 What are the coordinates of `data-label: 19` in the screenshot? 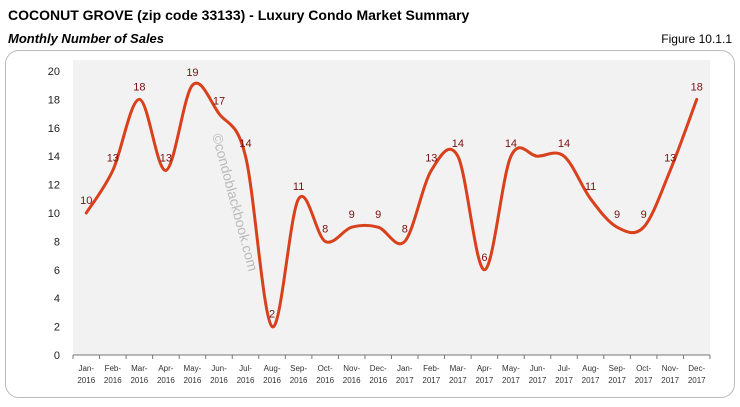 It's located at (192, 73).